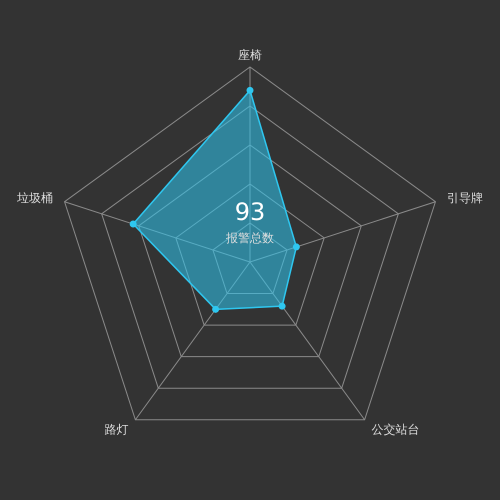  What do you see at coordinates (250, 212) in the screenshot?
I see `text: 93` at bounding box center [250, 212].